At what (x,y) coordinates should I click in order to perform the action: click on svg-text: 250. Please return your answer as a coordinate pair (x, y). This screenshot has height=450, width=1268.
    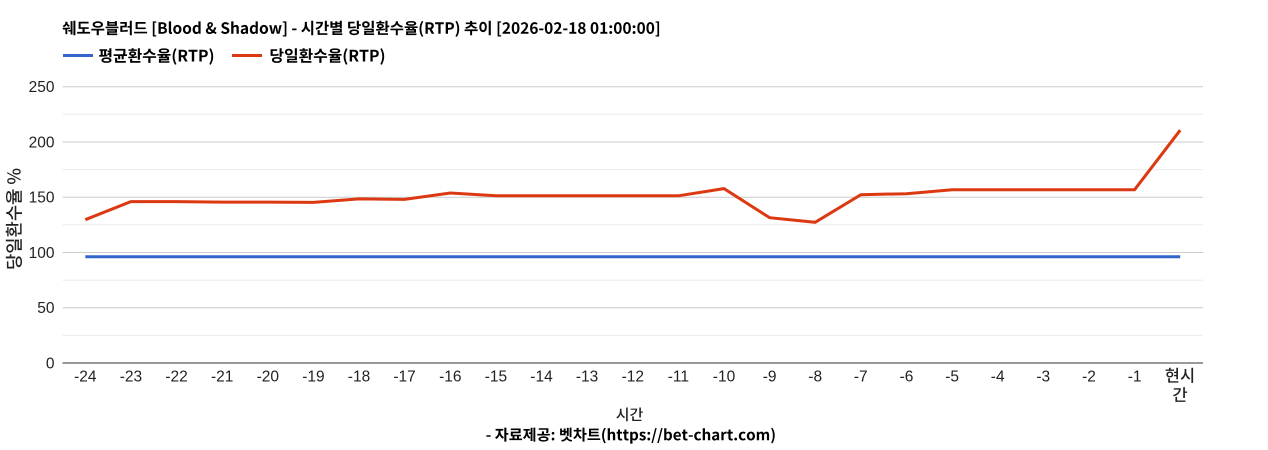
    Looking at the image, I should click on (42, 87).